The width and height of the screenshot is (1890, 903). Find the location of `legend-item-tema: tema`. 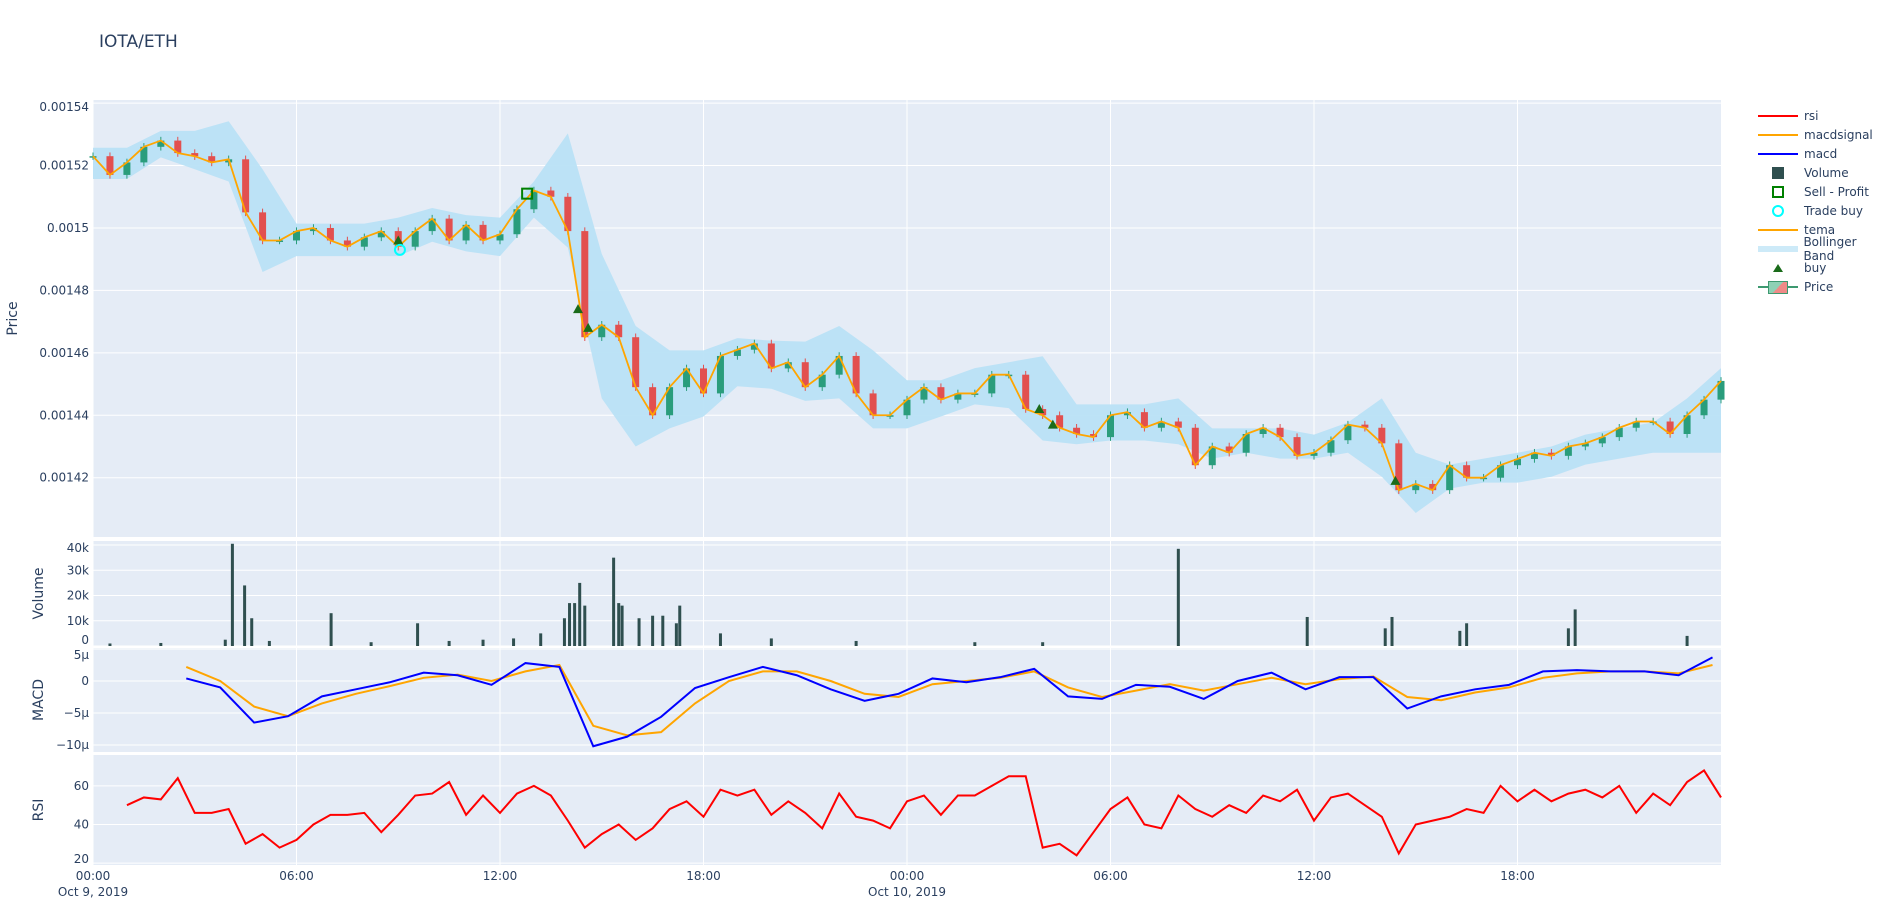

legend-item-tema: tema is located at coordinates (1824, 229).